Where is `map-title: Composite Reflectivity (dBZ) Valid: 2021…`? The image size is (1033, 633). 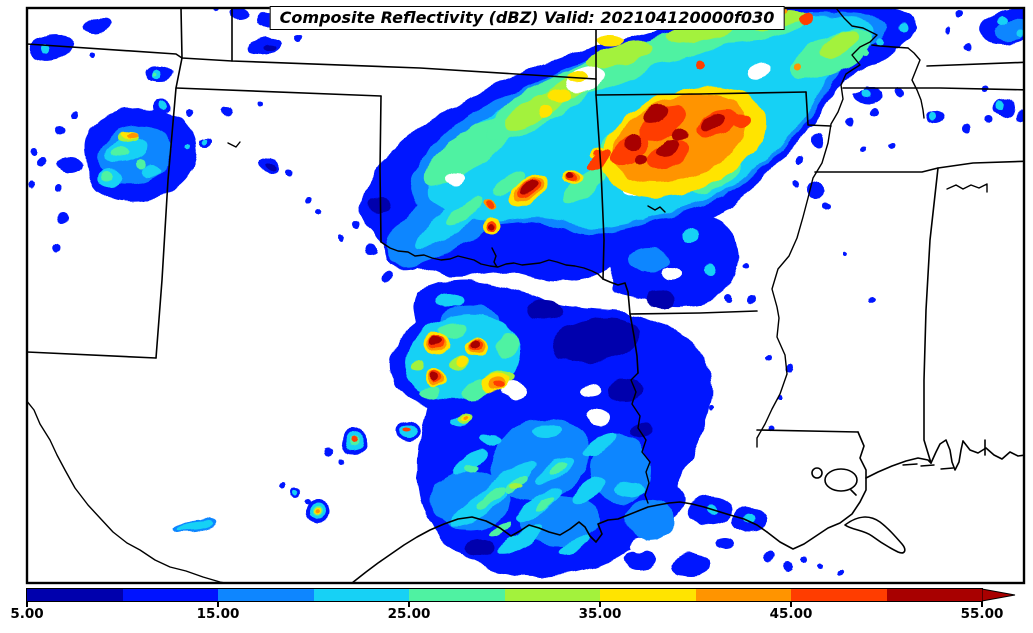 map-title: Composite Reflectivity (dBZ) Valid: 2021… is located at coordinates (527, 18).